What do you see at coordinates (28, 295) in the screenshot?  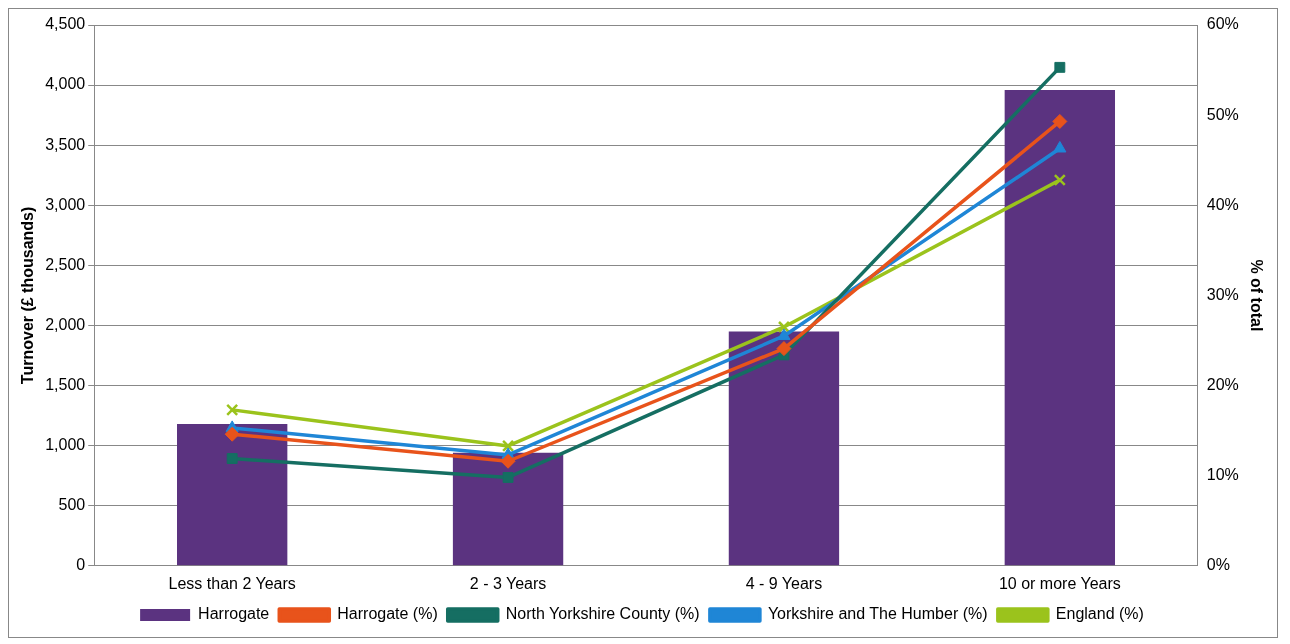 I see `y-axis-title: Turnover (£ thousands)` at bounding box center [28, 295].